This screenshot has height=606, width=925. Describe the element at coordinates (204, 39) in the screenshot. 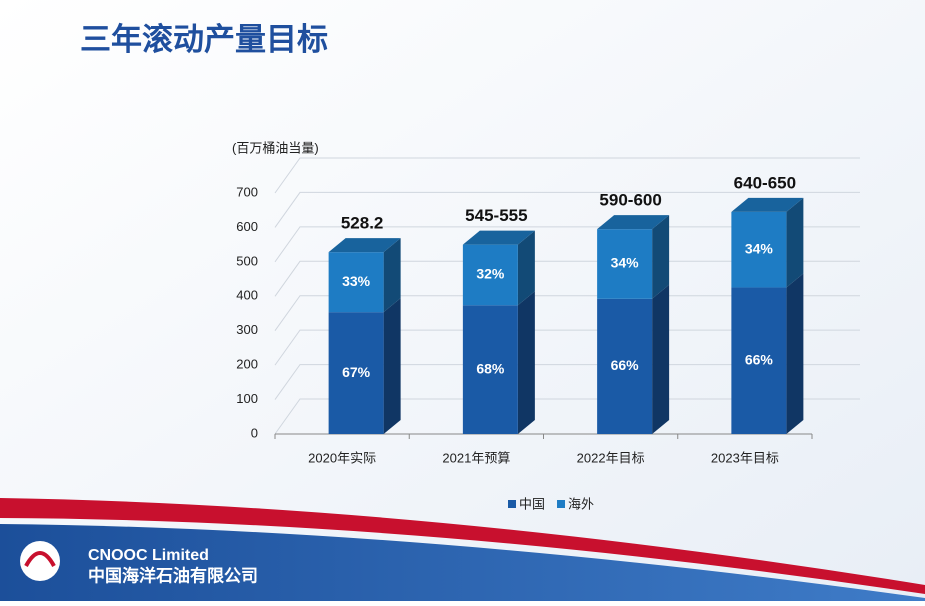

I see `slide-title: 三年滚动产量目标` at that location.